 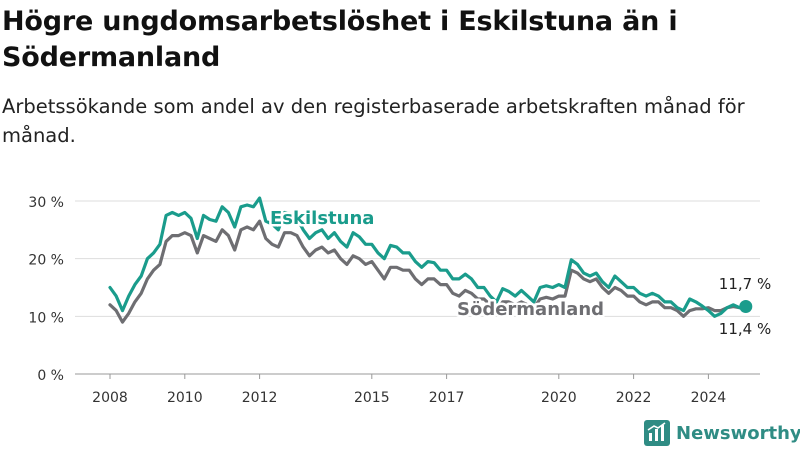 I want to click on x-tick-label: 2017, so click(x=447, y=398).